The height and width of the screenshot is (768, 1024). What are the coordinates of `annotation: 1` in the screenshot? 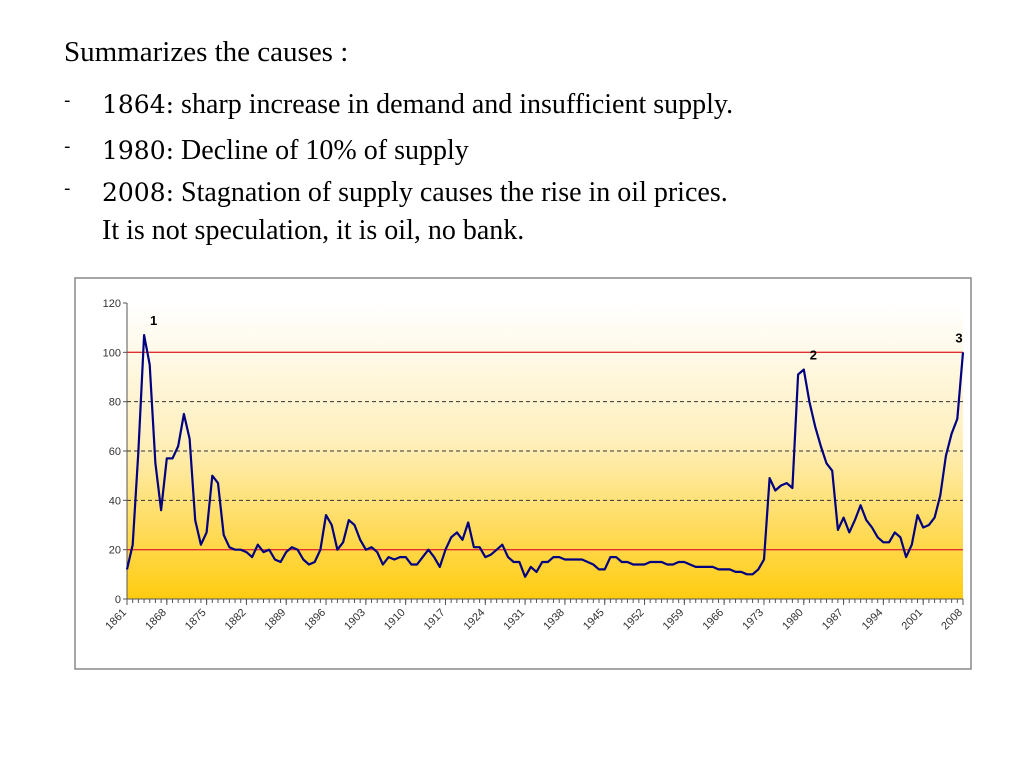 It's located at (153, 320).